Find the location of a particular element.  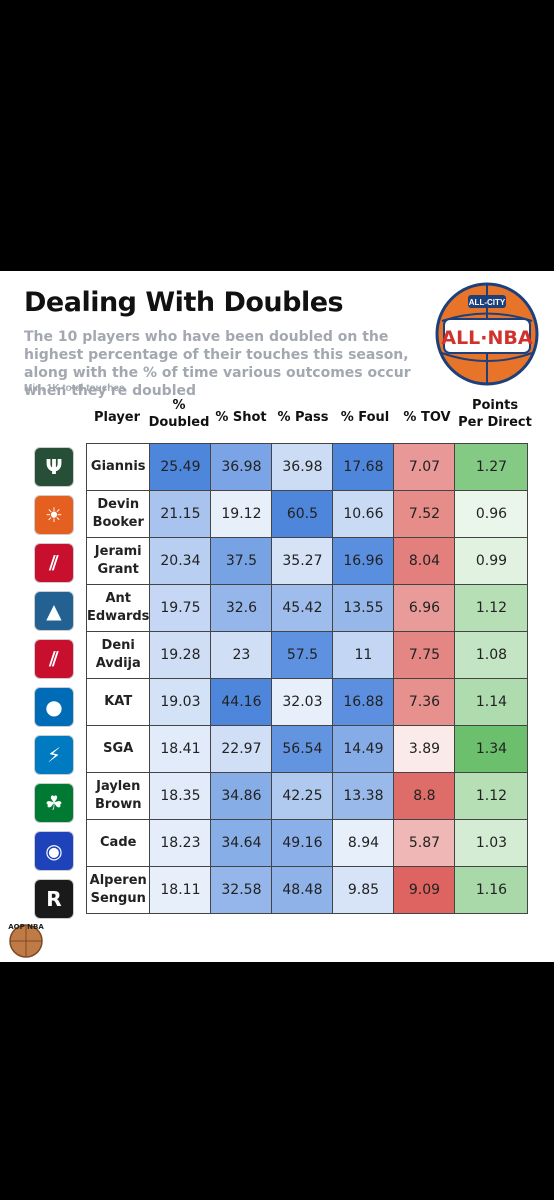

data-cell: 18.11 is located at coordinates (180, 890).